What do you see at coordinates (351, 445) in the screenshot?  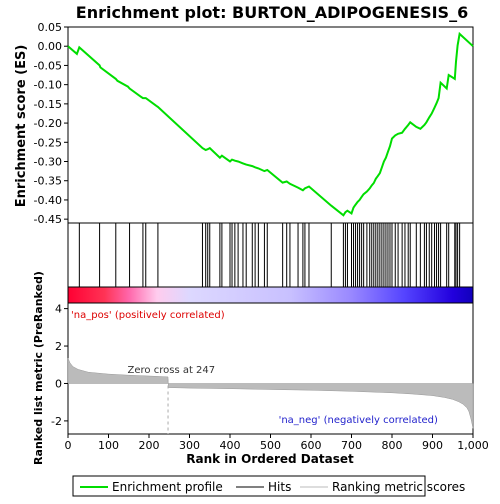 I see `ranked-x-tick-label: 700` at bounding box center [351, 445].